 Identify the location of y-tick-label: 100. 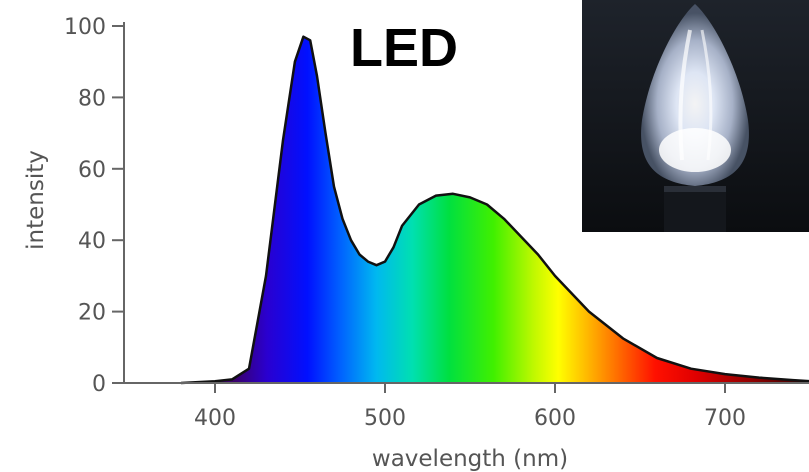
(85, 27).